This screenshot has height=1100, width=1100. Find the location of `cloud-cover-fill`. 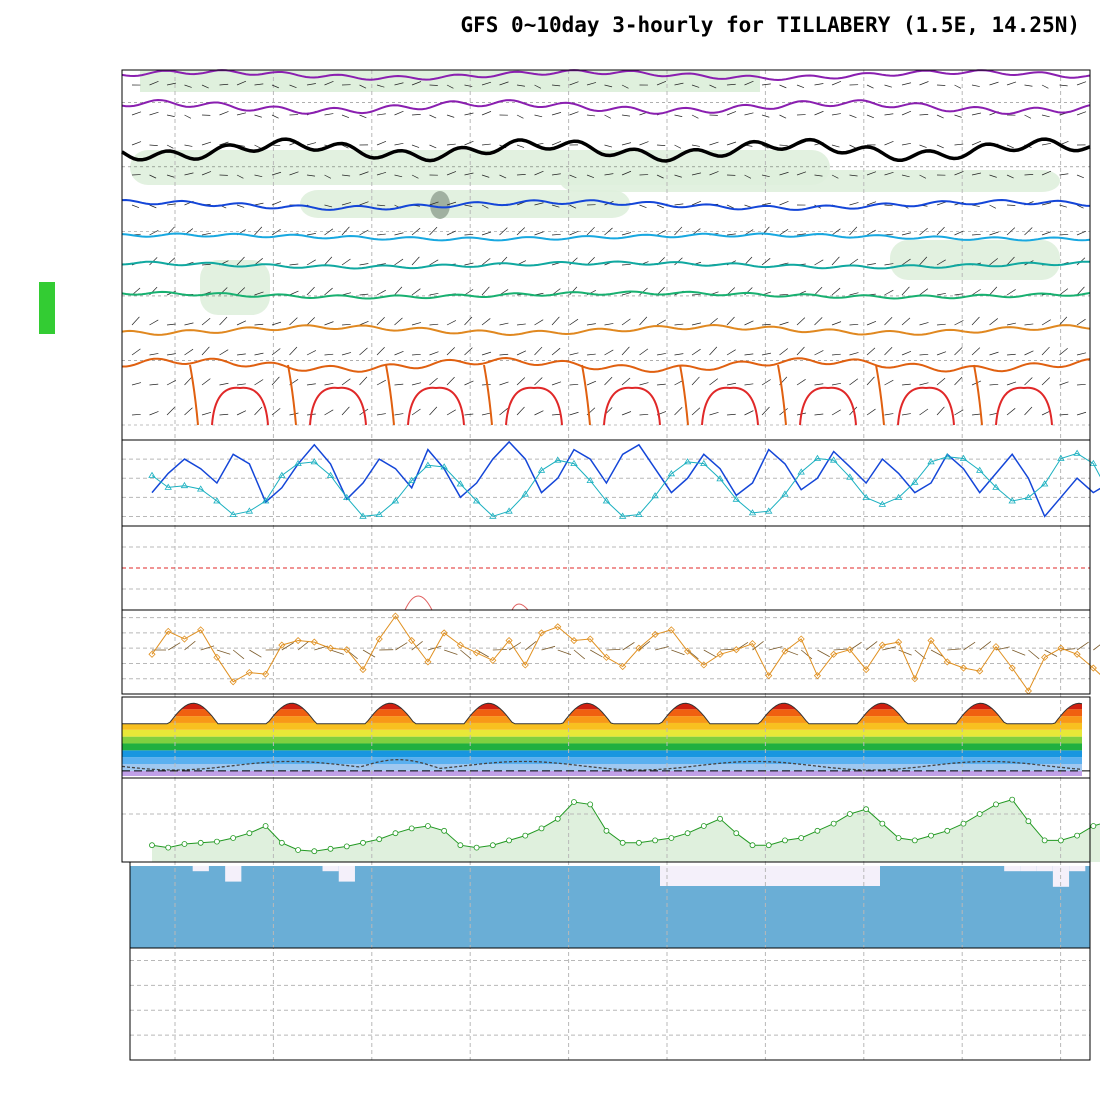

cloud-cover-fill is located at coordinates (610, 907).